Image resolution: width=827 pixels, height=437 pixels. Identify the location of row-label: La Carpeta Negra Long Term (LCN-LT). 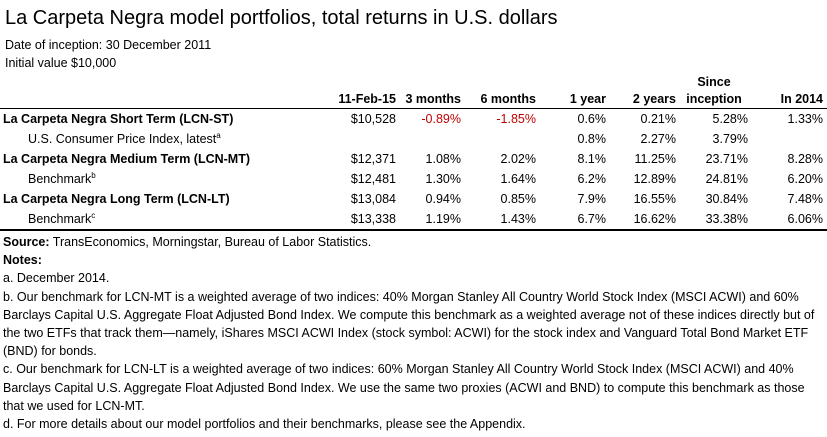
(116, 199).